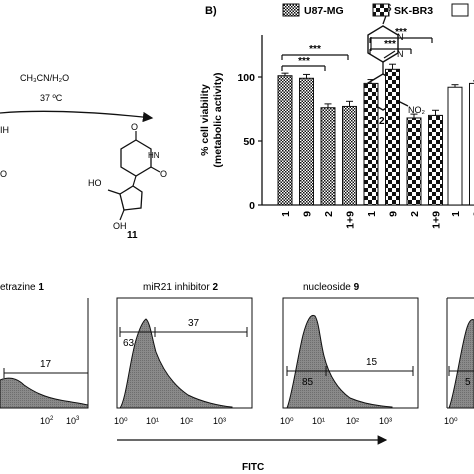 The height and width of the screenshot is (474, 474). What do you see at coordinates (400, 37) in the screenshot?
I see `nitrogen-atom-1: N` at bounding box center [400, 37].